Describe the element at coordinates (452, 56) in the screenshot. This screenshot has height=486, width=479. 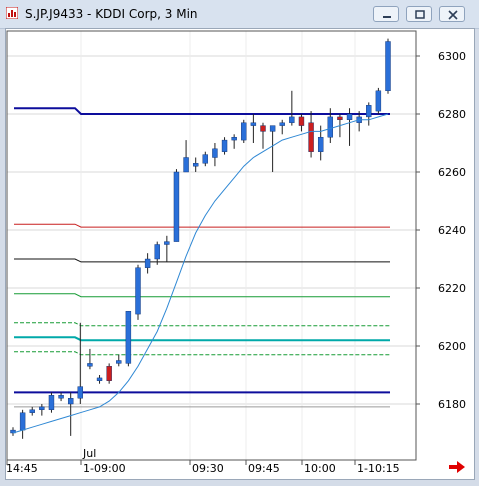
I see `y-tick-label: 6300` at that location.